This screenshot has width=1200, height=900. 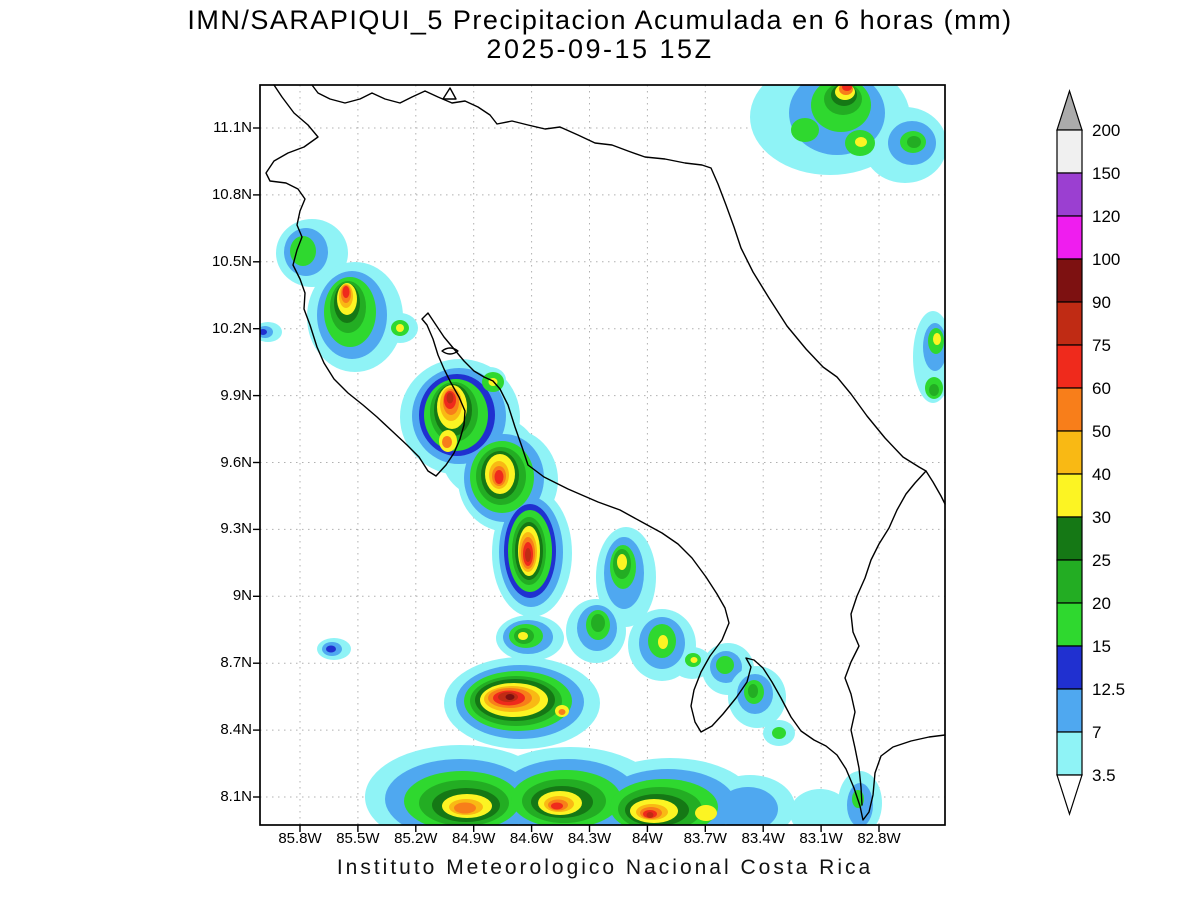 What do you see at coordinates (1101, 646) in the screenshot?
I see `colorbar-label: 15` at bounding box center [1101, 646].